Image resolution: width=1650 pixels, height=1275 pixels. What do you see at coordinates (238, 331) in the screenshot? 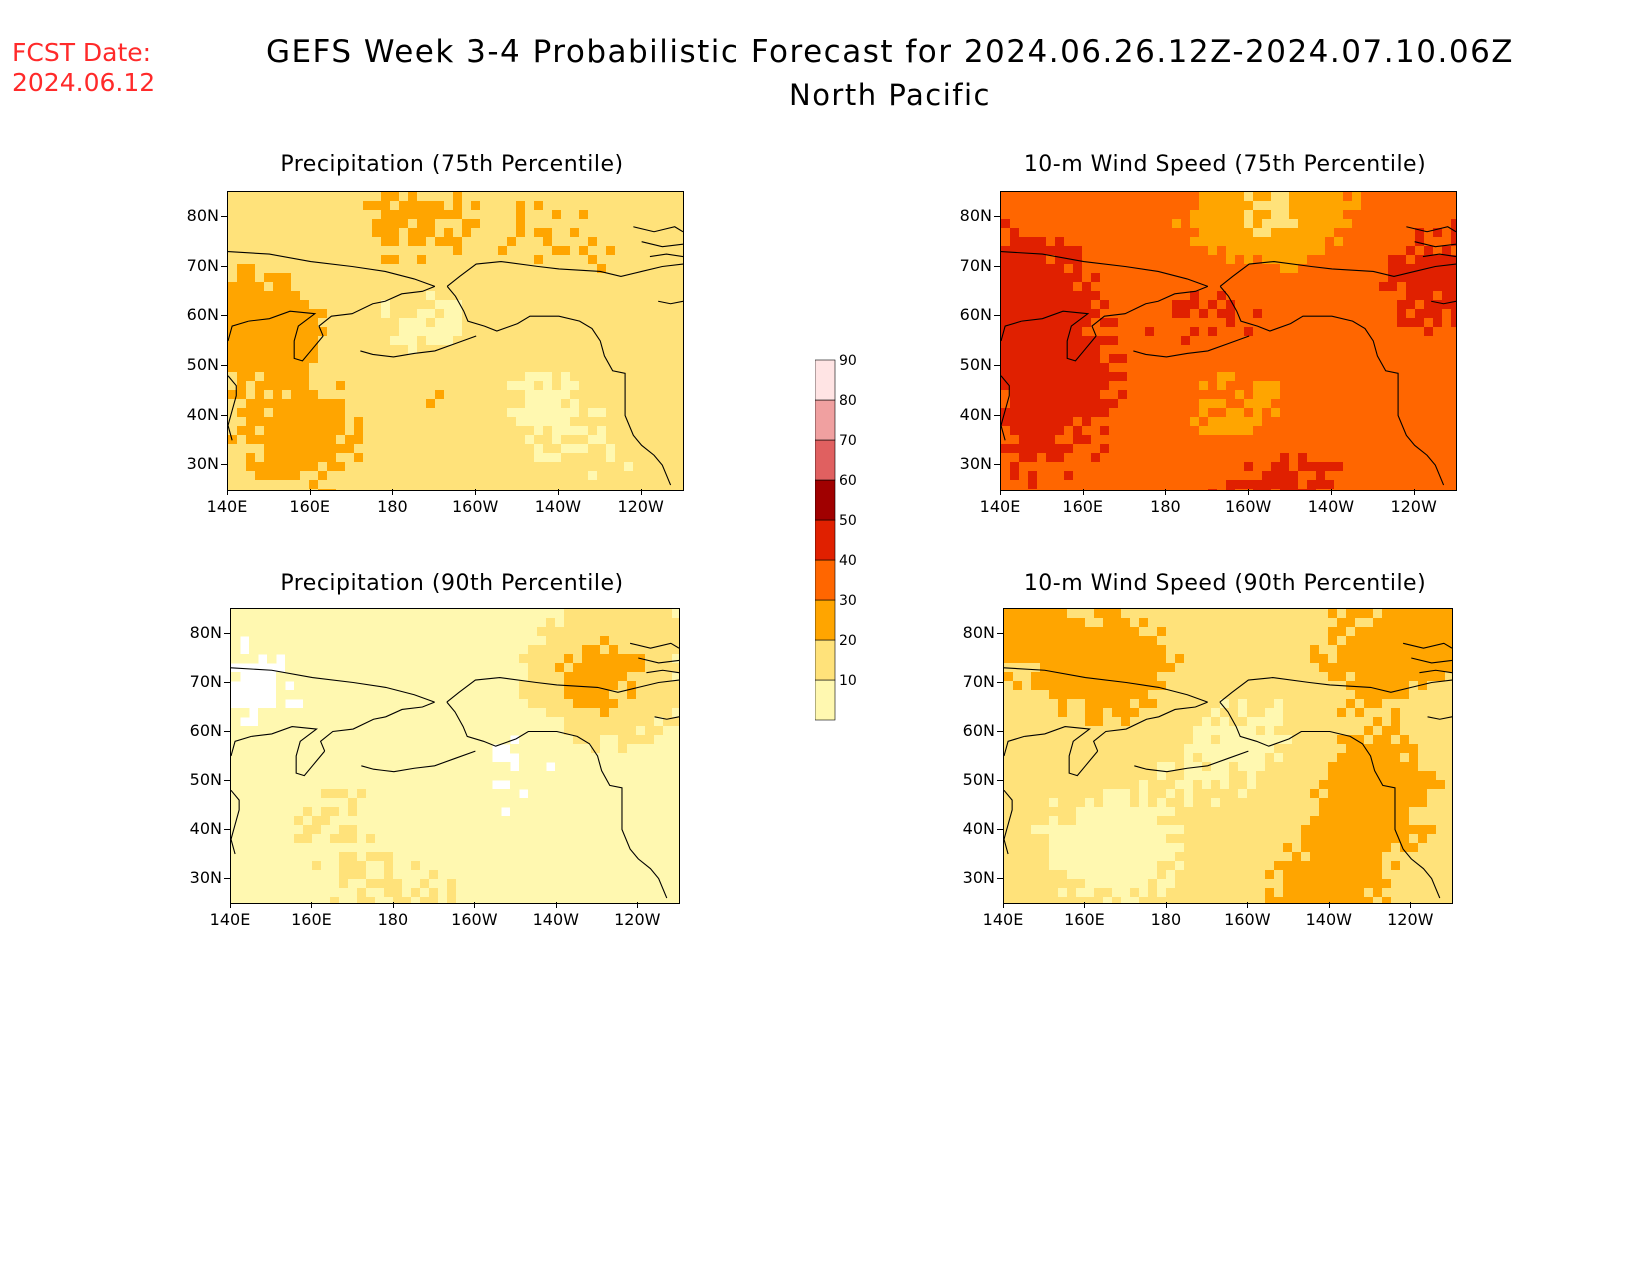
I see `coastline` at bounding box center [238, 331].